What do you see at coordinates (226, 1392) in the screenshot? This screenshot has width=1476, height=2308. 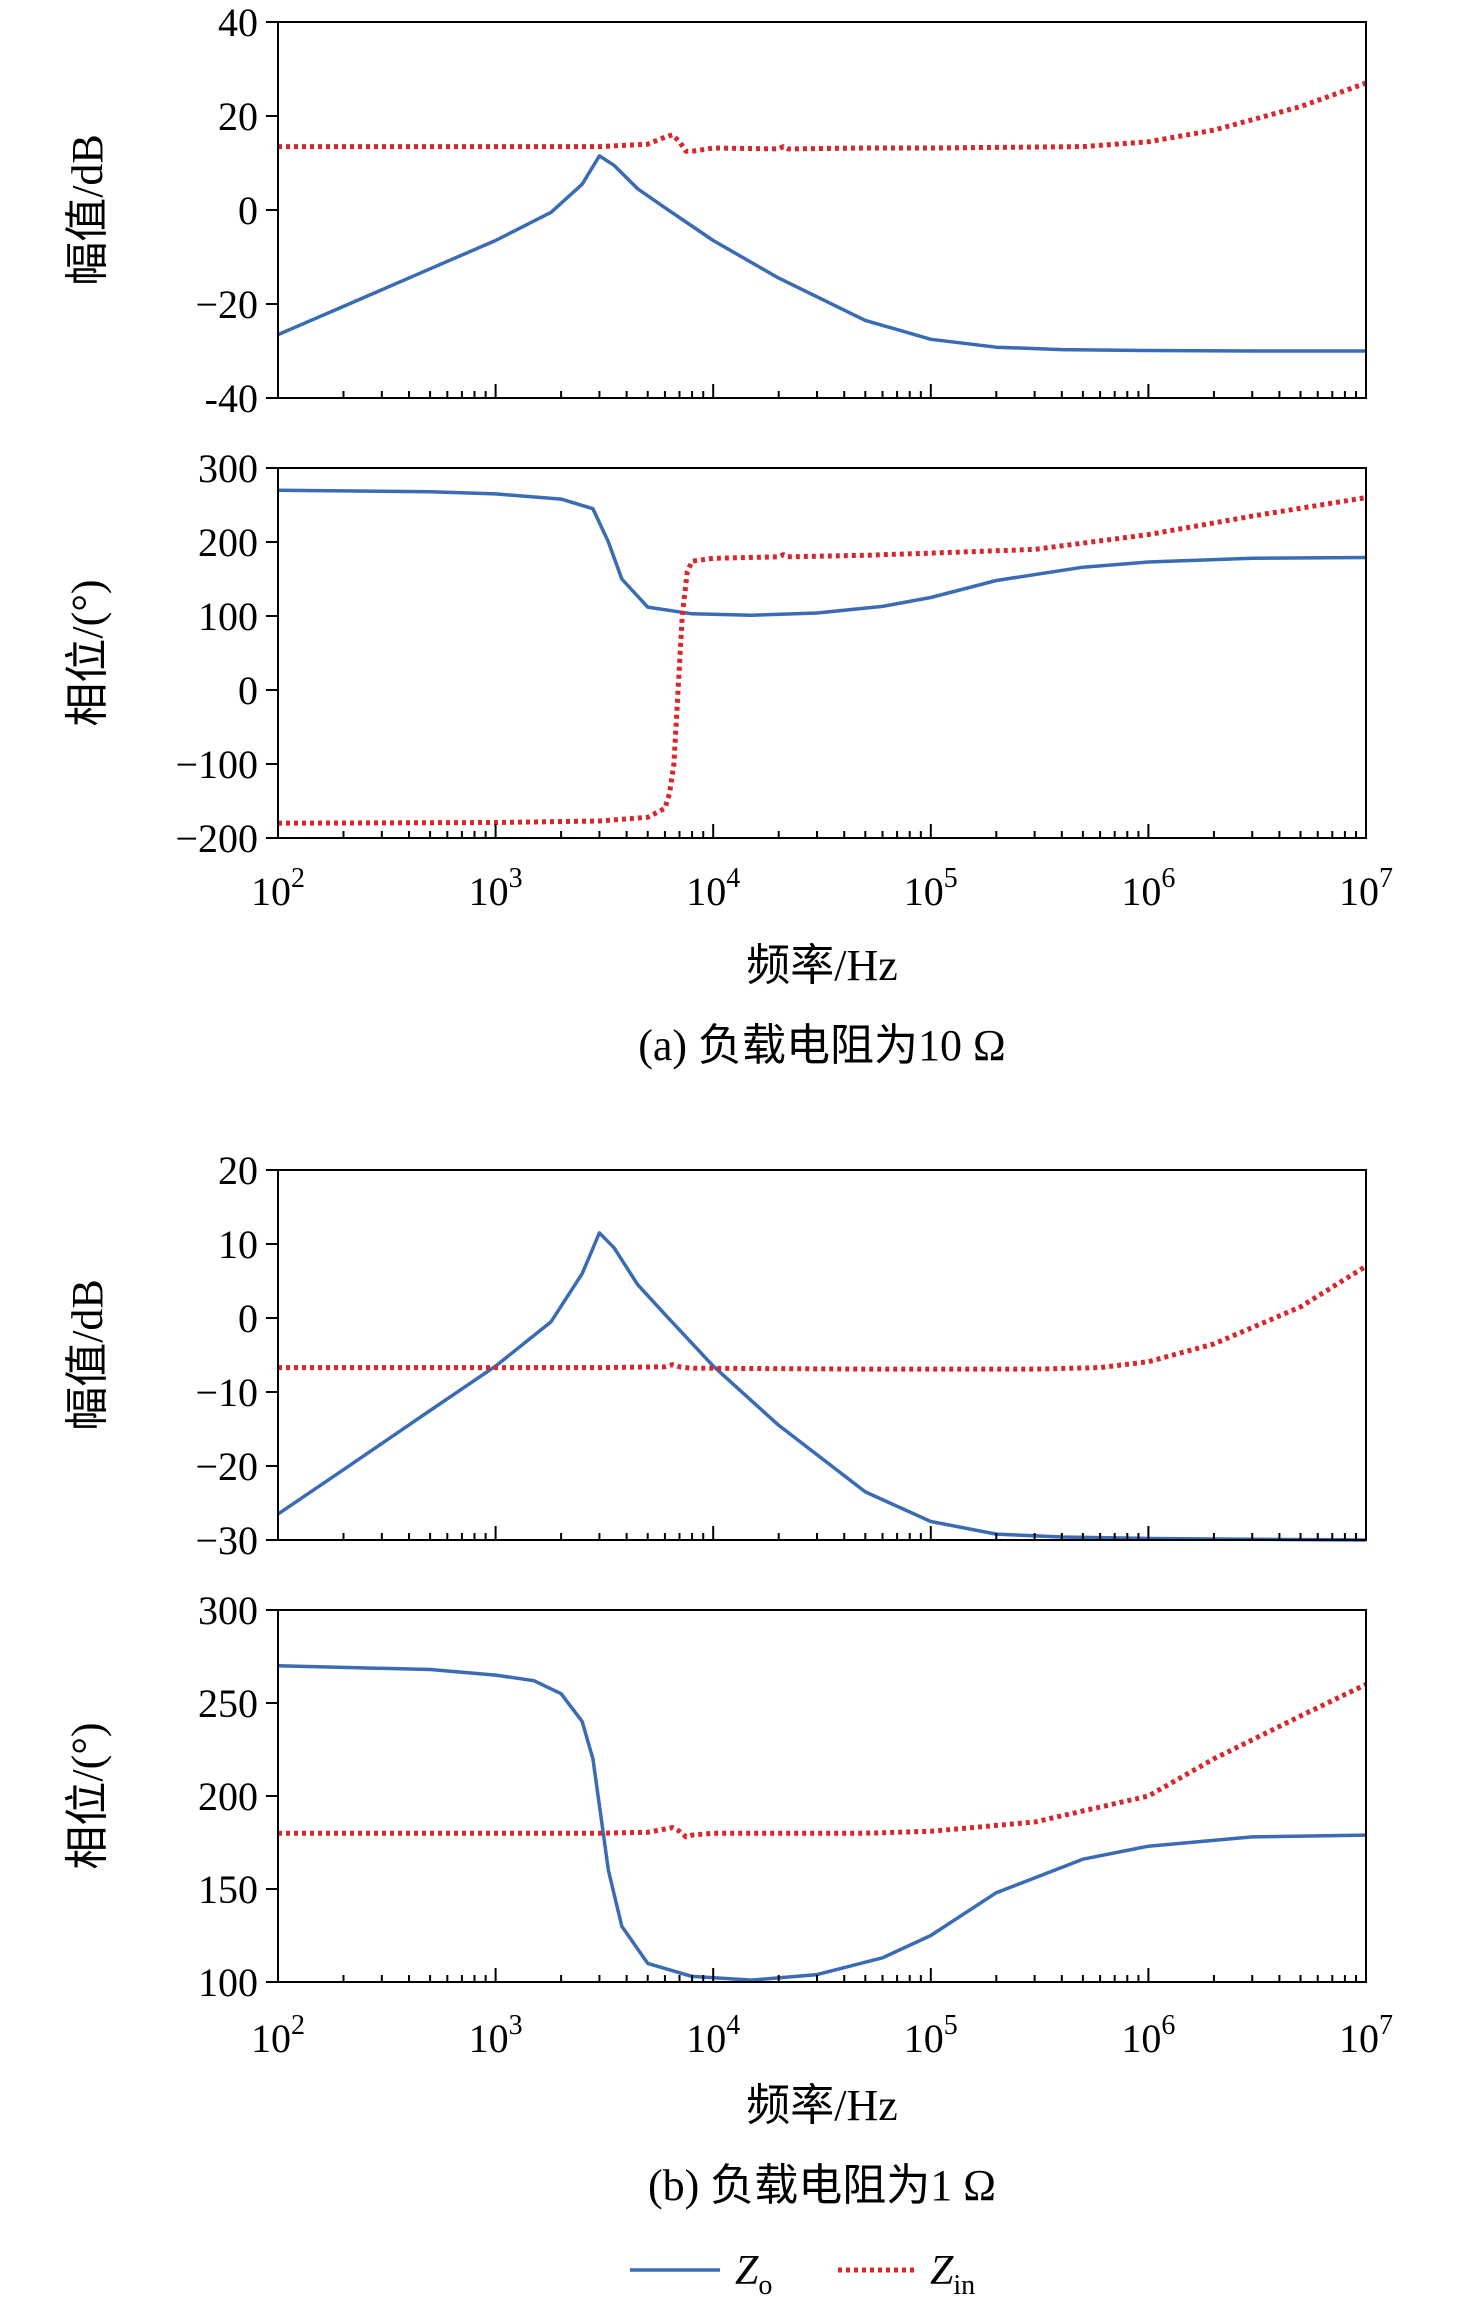 I see `y-tick-label: −10` at bounding box center [226, 1392].